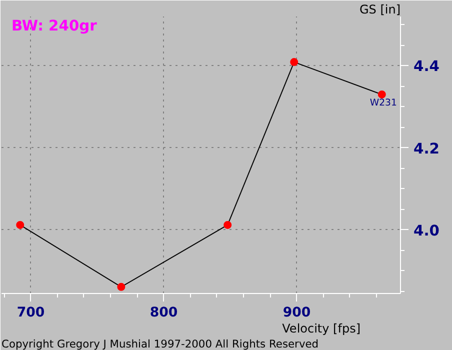 The width and height of the screenshot is (452, 350). Describe the element at coordinates (321, 329) in the screenshot. I see `x-axis-title: Velocity [fps]` at that location.